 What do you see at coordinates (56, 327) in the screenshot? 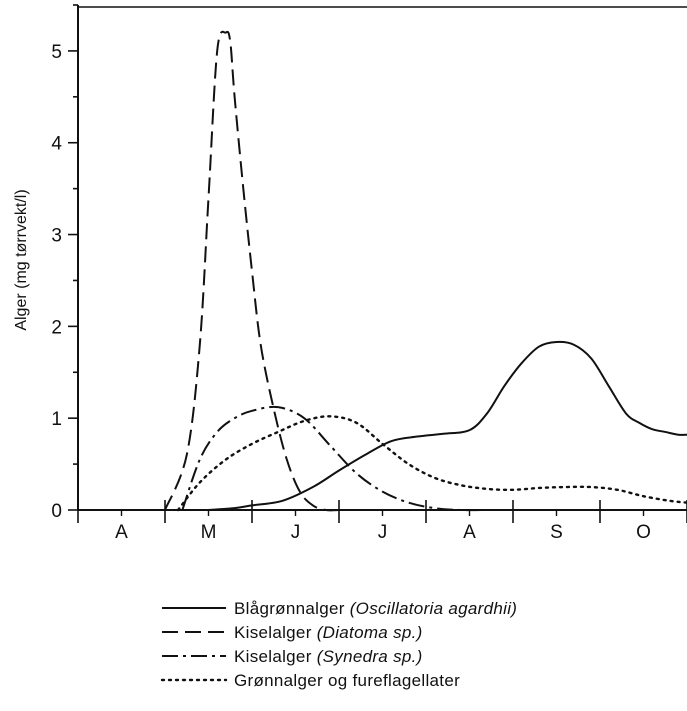
I see `y-tick-label: 2` at bounding box center [56, 327].